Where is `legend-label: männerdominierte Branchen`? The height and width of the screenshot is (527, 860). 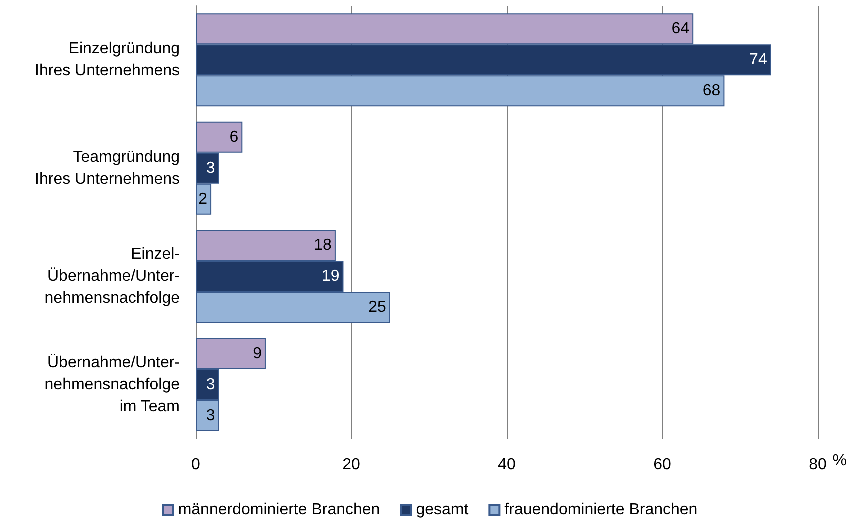
legend-label: männerdominierte Branchen is located at coordinates (279, 510).